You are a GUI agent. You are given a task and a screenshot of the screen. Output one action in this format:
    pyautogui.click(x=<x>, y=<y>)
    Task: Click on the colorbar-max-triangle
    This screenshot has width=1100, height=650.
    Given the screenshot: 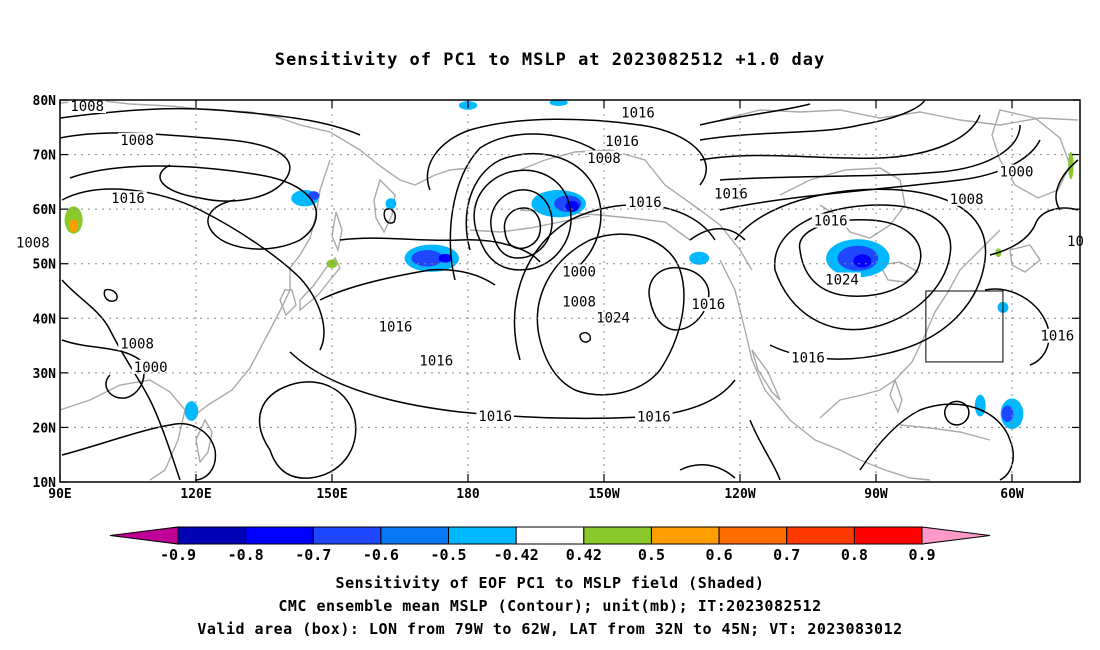 What is the action you would take?
    pyautogui.click(x=956, y=535)
    